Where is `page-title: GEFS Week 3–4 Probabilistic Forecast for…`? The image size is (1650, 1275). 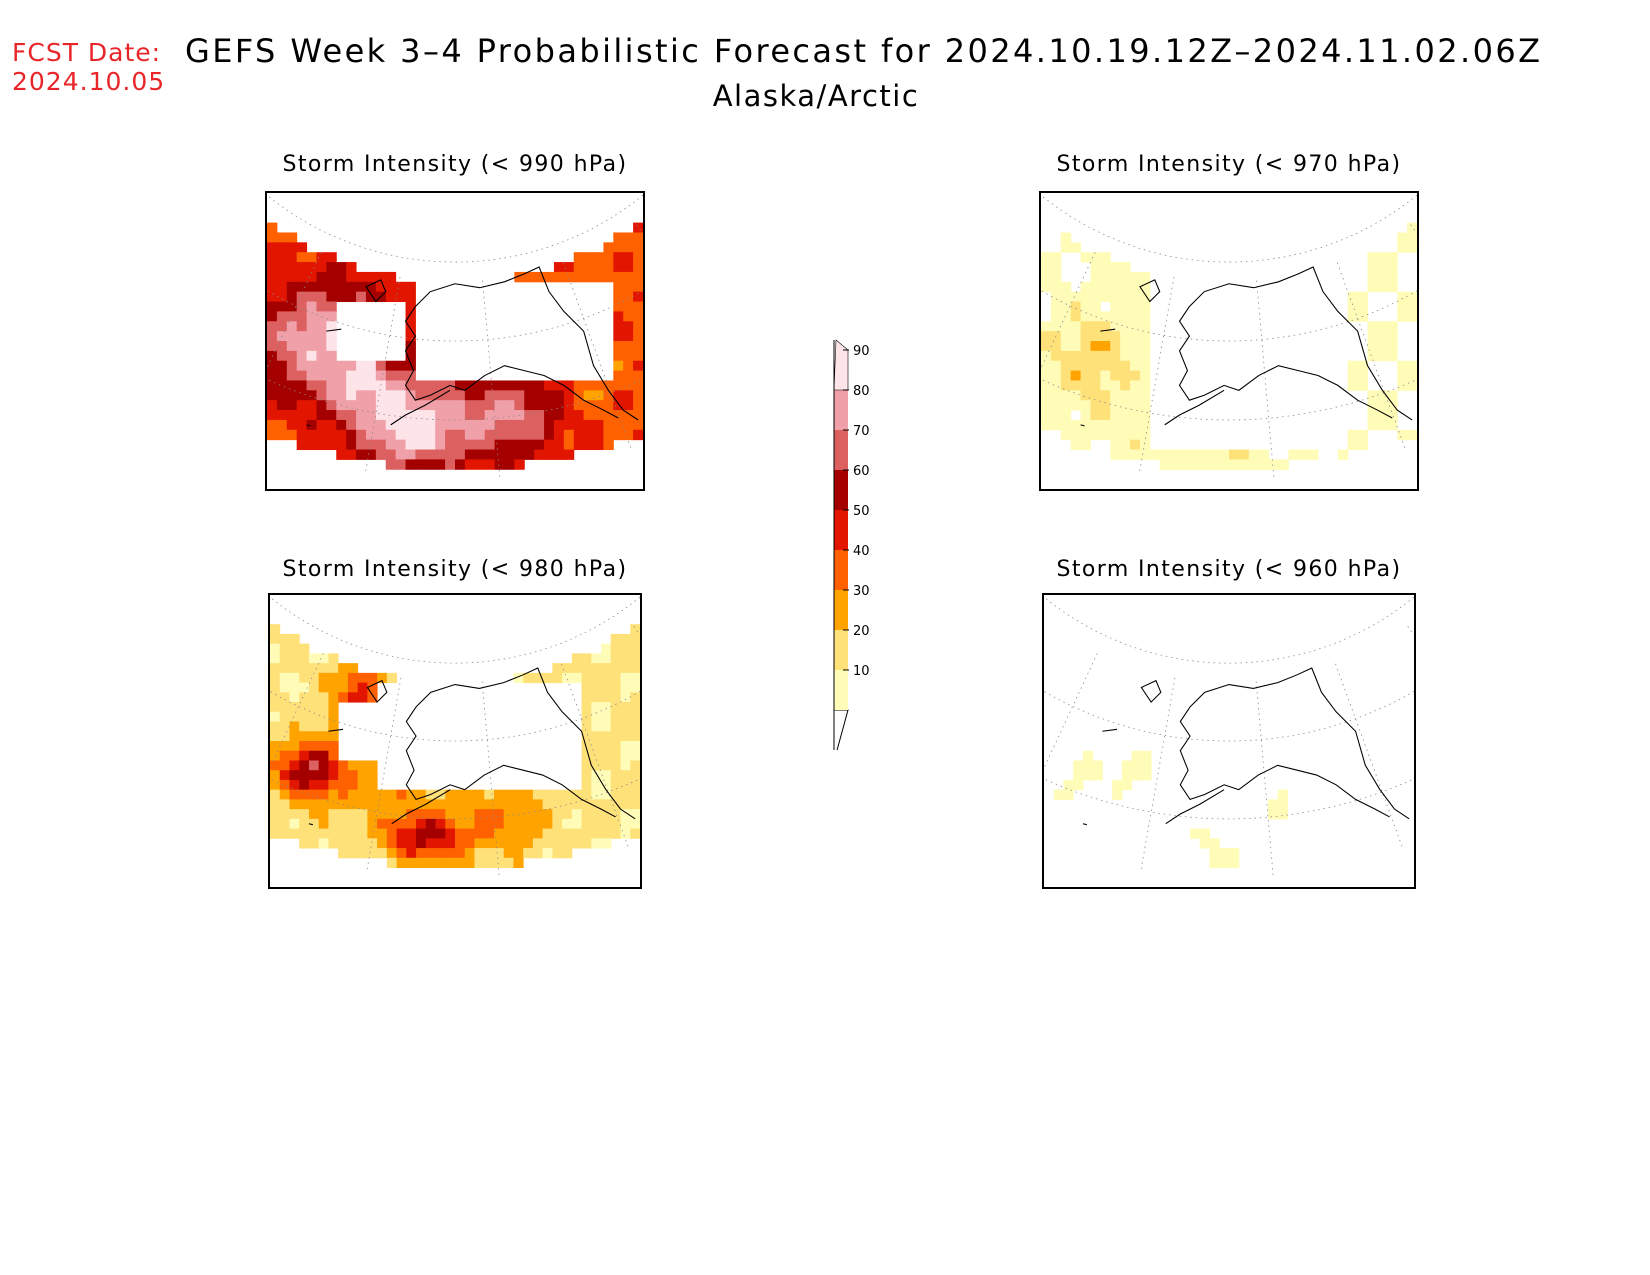 page-title: GEFS Week 3–4 Probabilistic Forecast for… is located at coordinates (864, 51).